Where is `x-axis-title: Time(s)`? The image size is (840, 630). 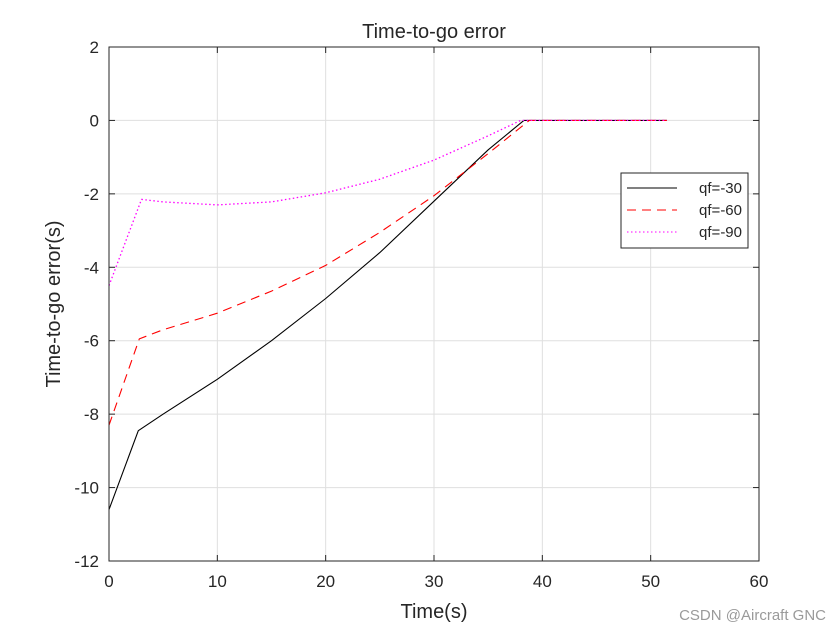 x-axis-title: Time(s) is located at coordinates (433, 612).